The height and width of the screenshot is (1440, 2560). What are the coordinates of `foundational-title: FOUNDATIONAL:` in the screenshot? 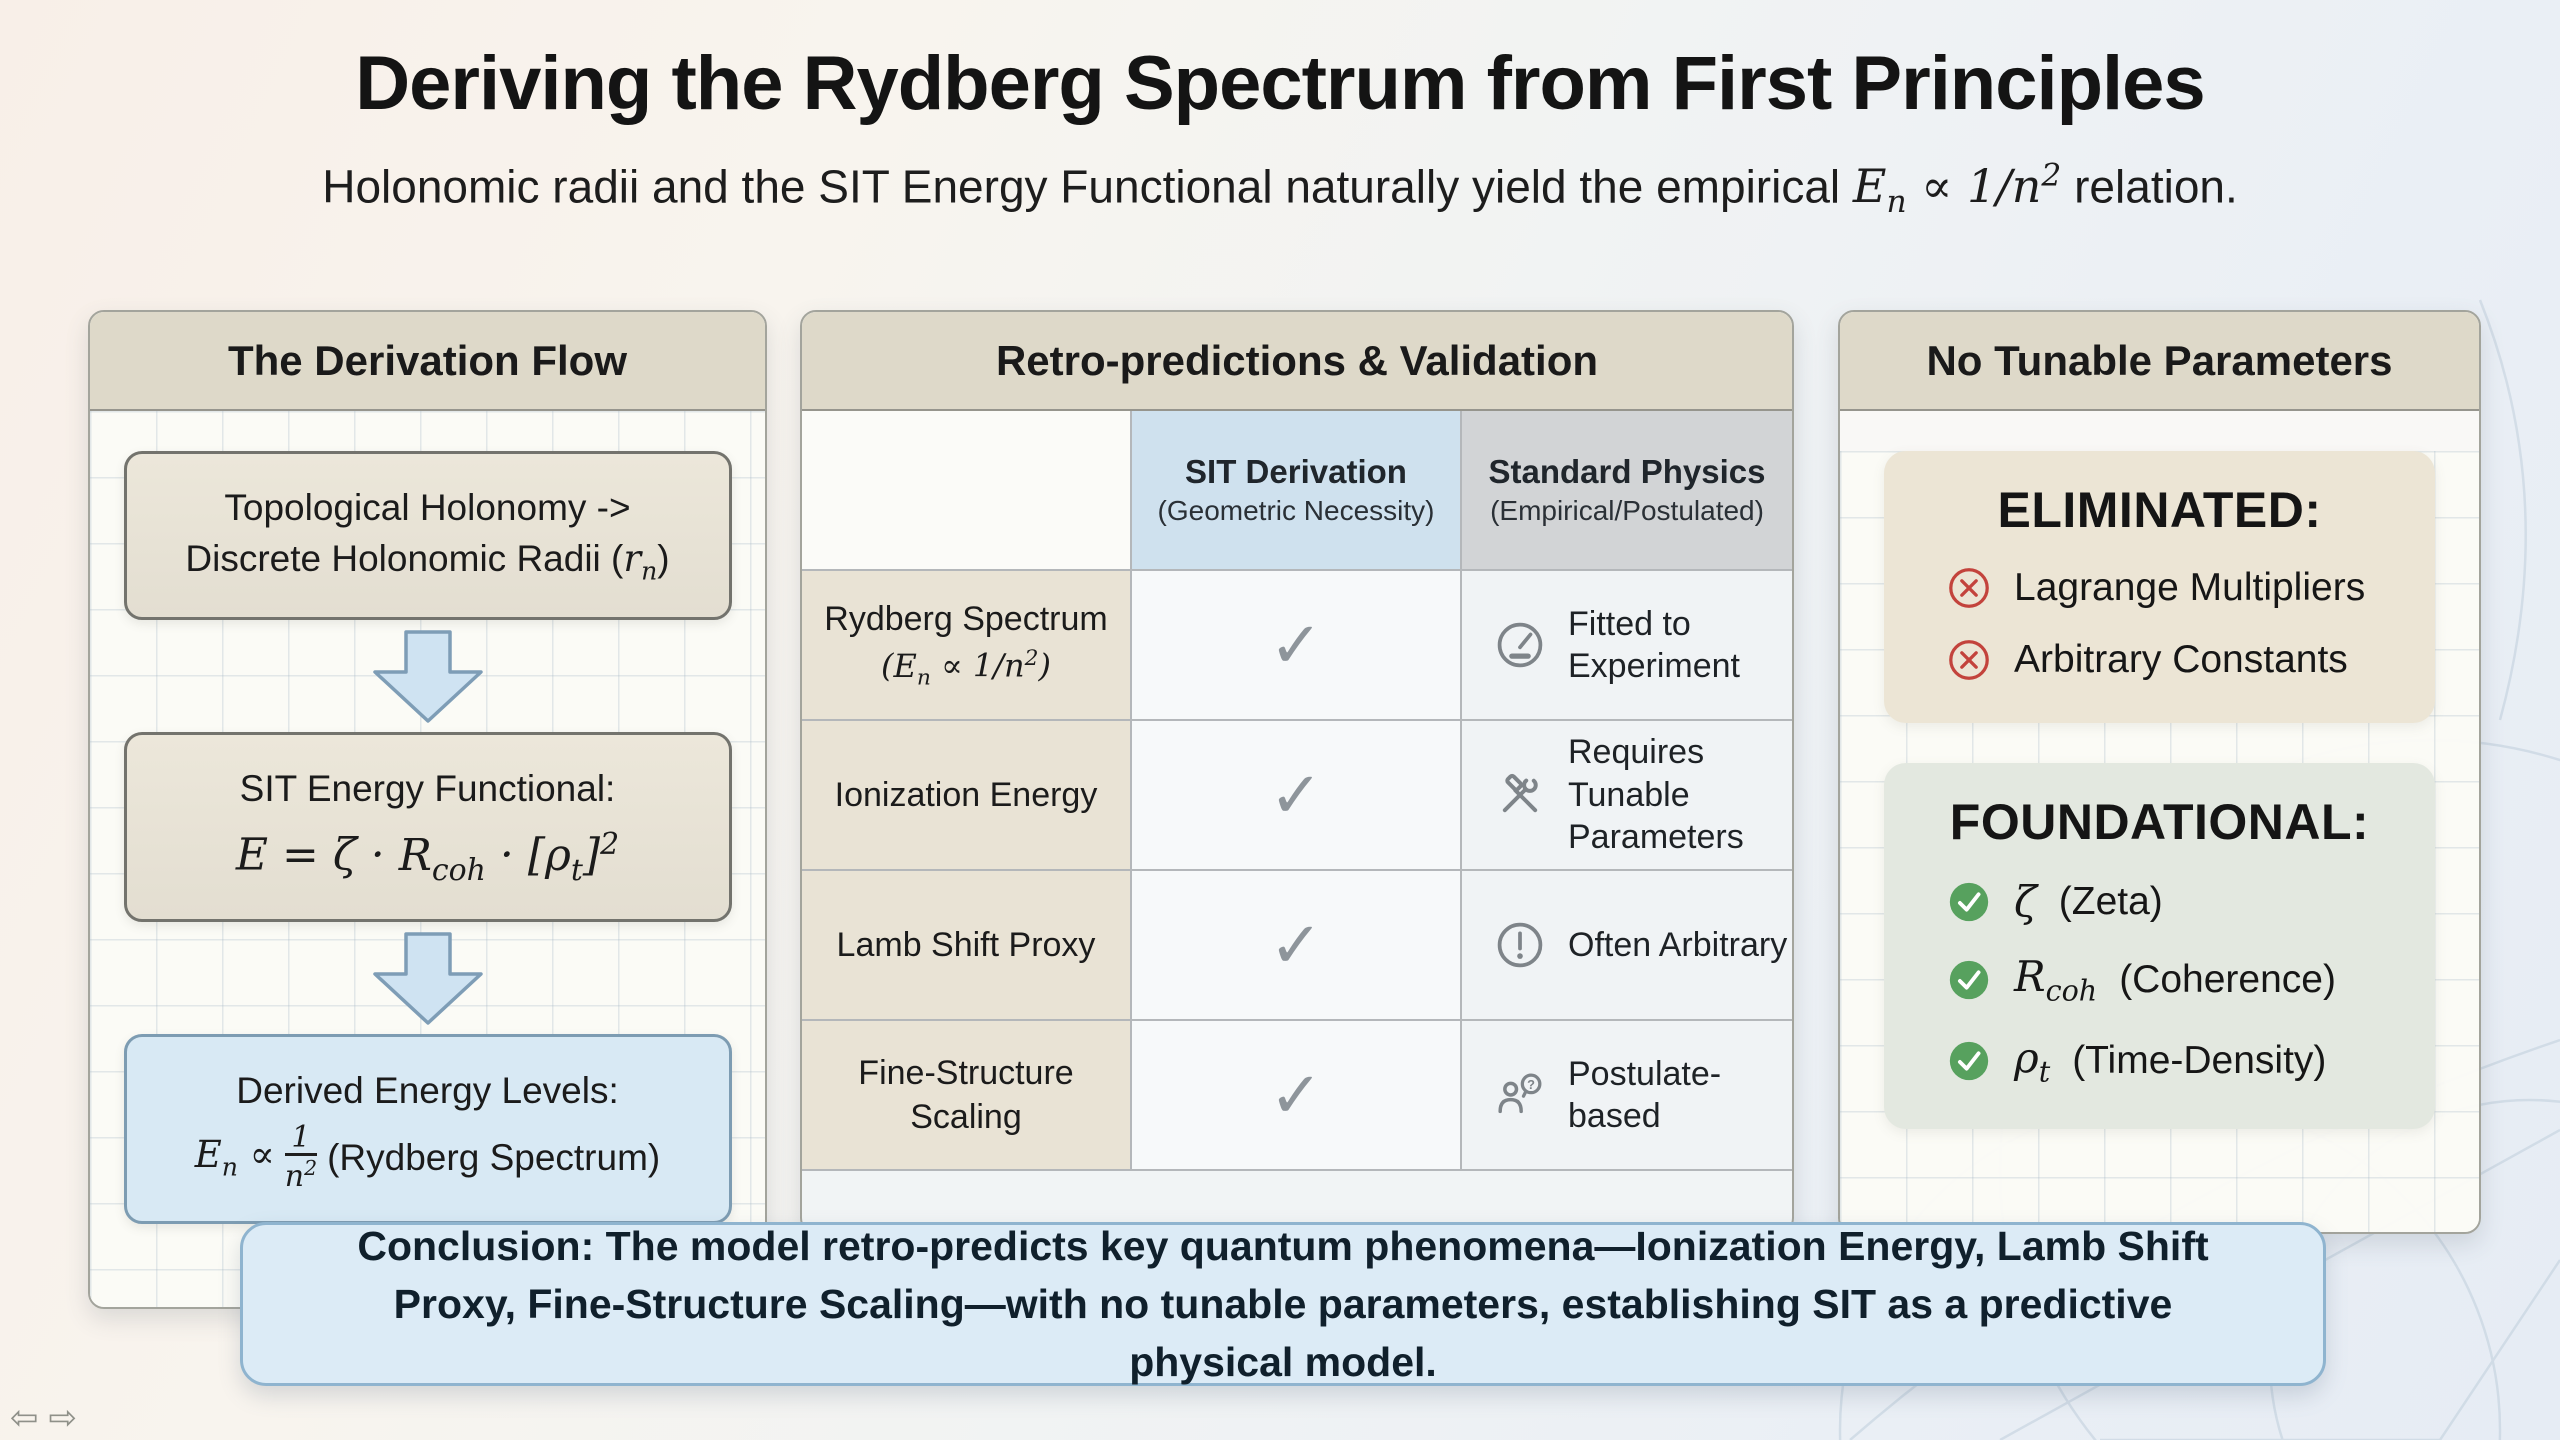 It's located at (2159, 822).